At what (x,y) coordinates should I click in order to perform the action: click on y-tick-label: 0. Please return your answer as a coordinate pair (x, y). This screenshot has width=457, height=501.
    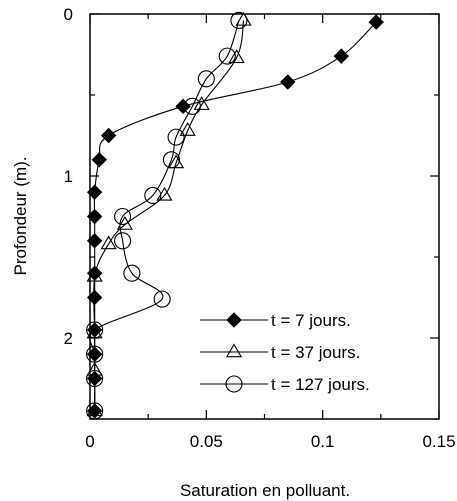
    Looking at the image, I should click on (68, 14).